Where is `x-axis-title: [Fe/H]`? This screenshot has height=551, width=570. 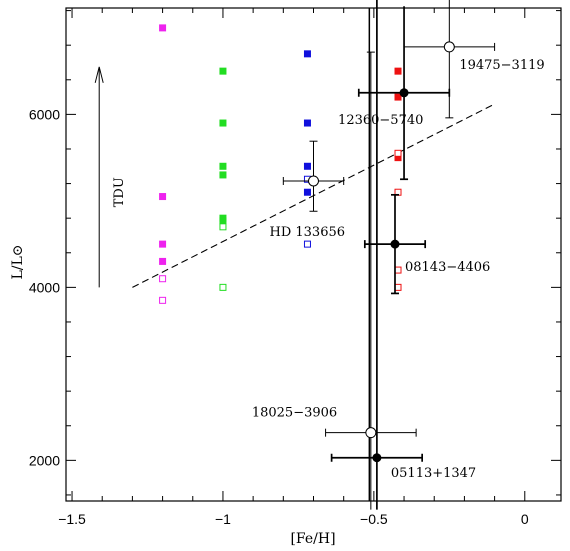
x-axis-title: [Fe/H] is located at coordinates (312, 539).